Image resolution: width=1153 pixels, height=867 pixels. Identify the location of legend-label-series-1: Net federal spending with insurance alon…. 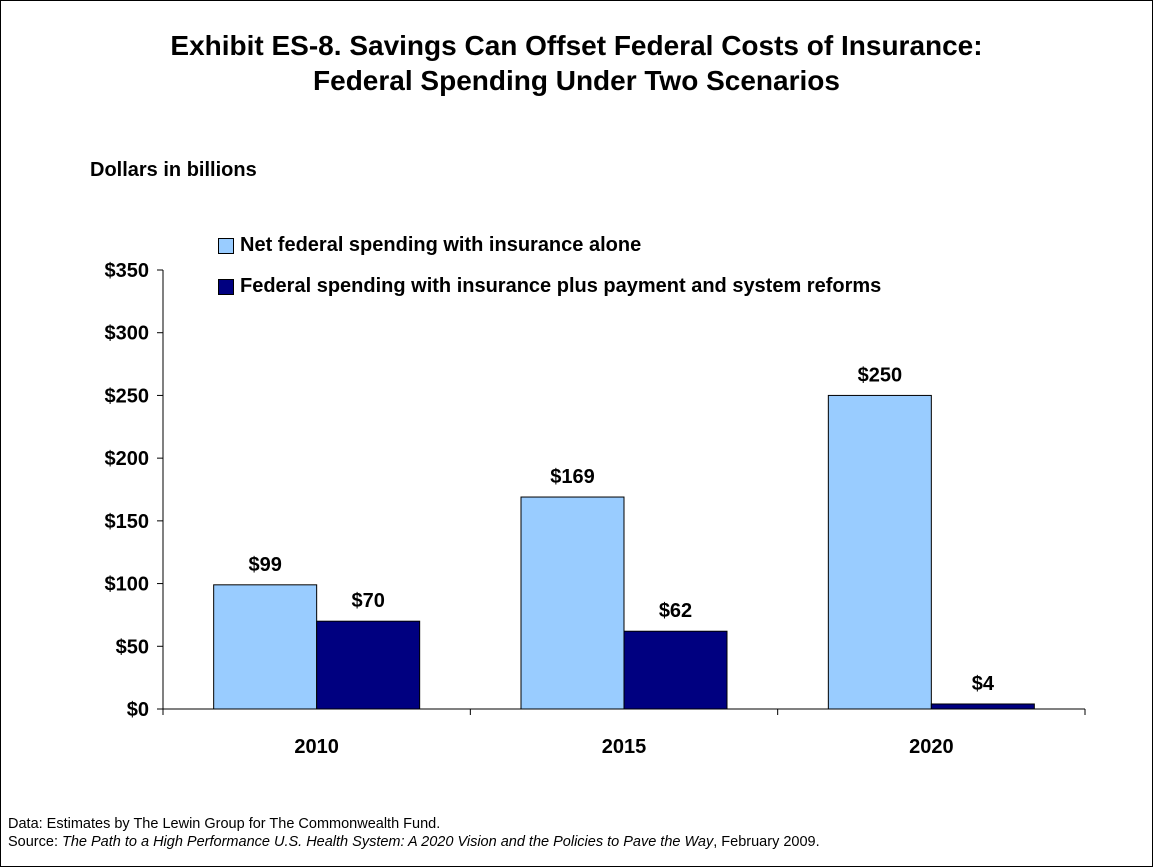
(441, 245).